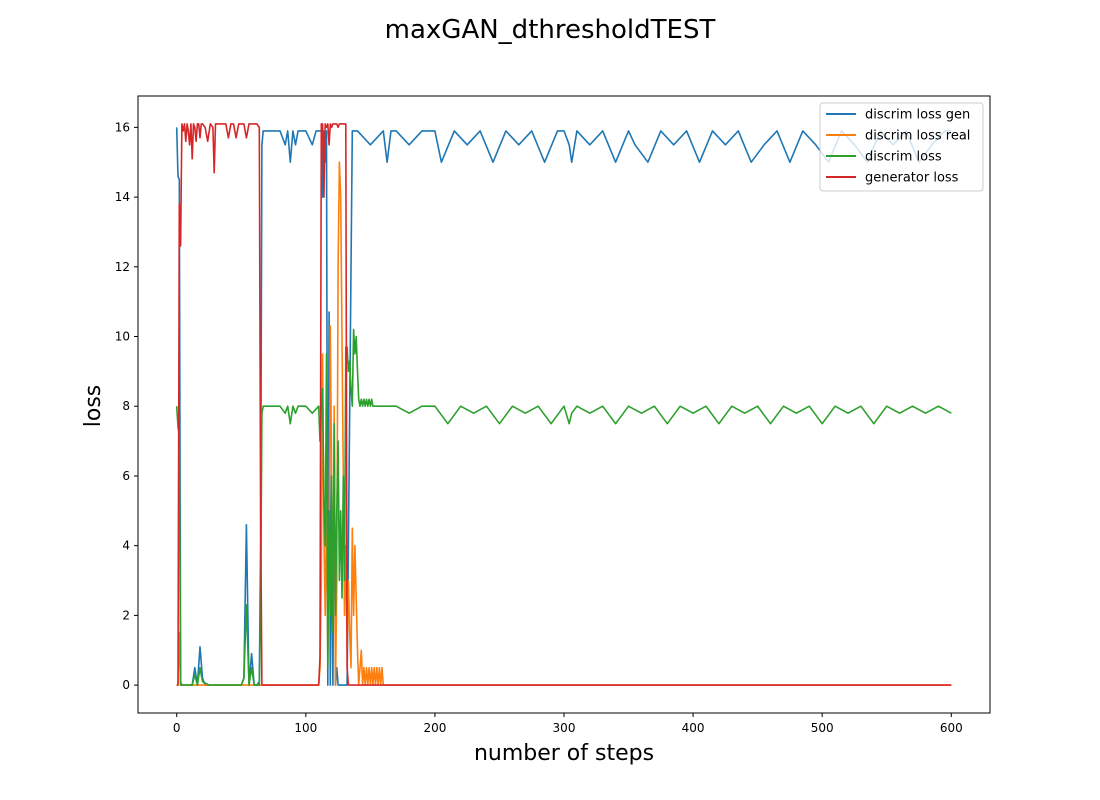 Image resolution: width=1100 pixels, height=800 pixels. Describe the element at coordinates (126, 476) in the screenshot. I see `y-tick-label: 6` at that location.